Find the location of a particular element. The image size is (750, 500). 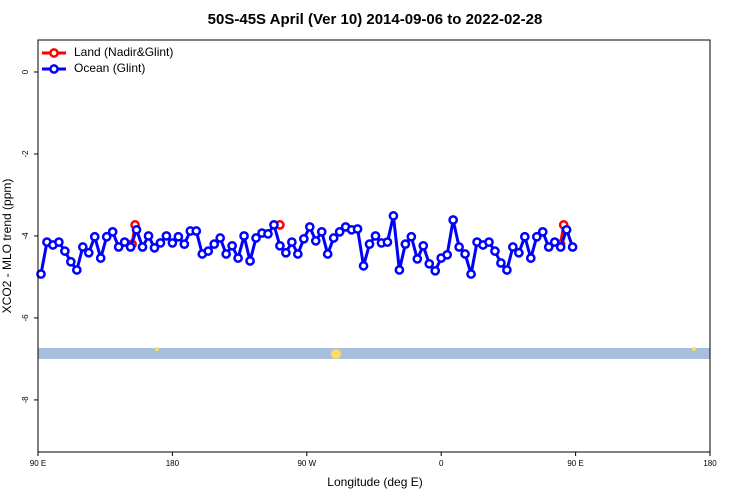

y-tick-label: 0 is located at coordinates (25, 71).